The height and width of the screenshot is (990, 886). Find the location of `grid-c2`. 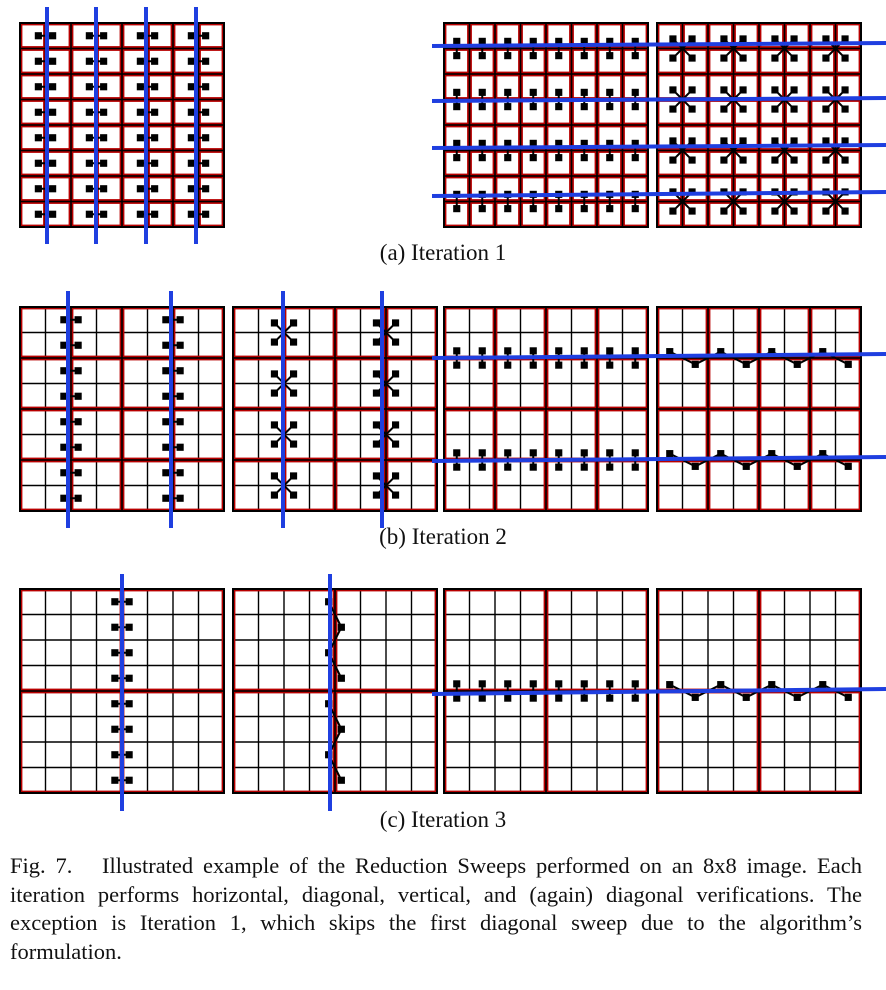

grid-c2 is located at coordinates (335, 691).